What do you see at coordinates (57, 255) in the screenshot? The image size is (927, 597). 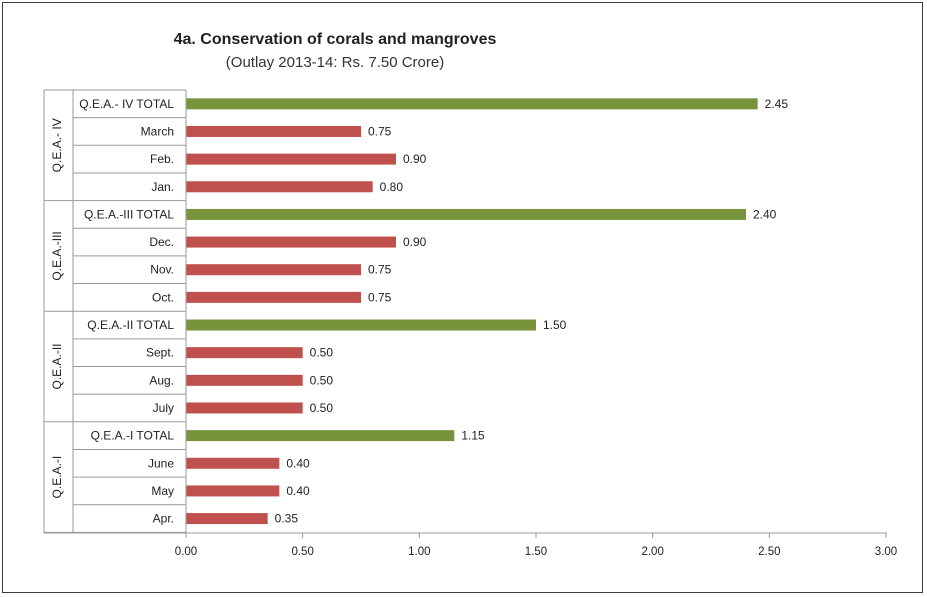 I see `group-label: Q.E.A.-III` at bounding box center [57, 255].